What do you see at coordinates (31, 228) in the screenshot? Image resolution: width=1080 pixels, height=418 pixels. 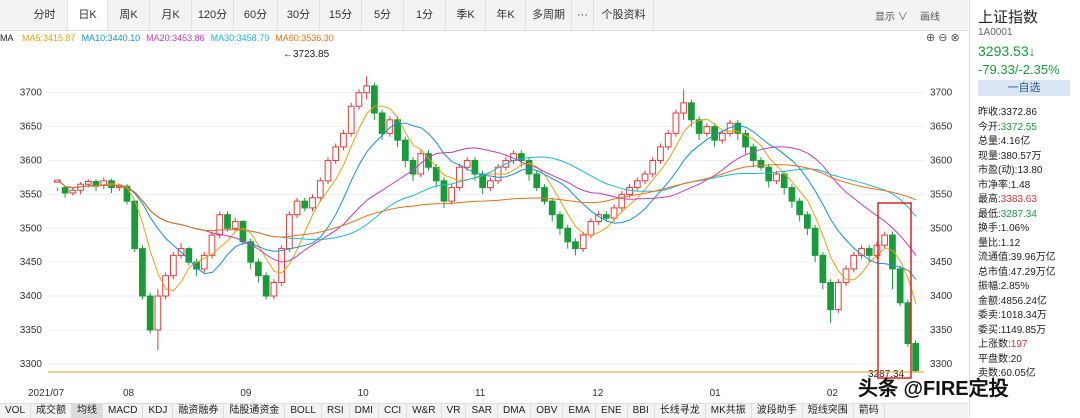 I see `y-tick-label-left: 3500` at bounding box center [31, 228].